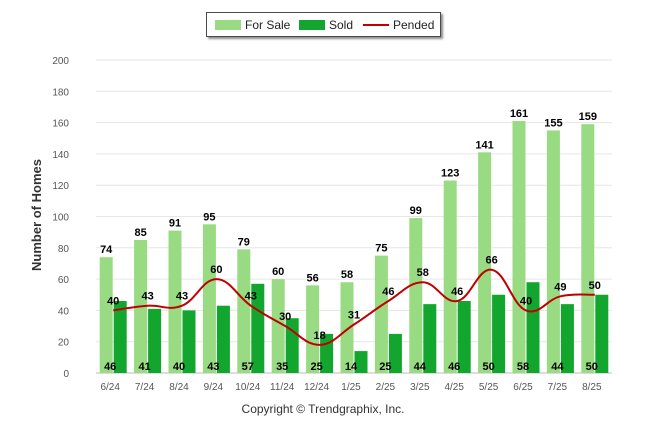  Describe the element at coordinates (282, 367) in the screenshot. I see `data-label-sold: 35` at that location.